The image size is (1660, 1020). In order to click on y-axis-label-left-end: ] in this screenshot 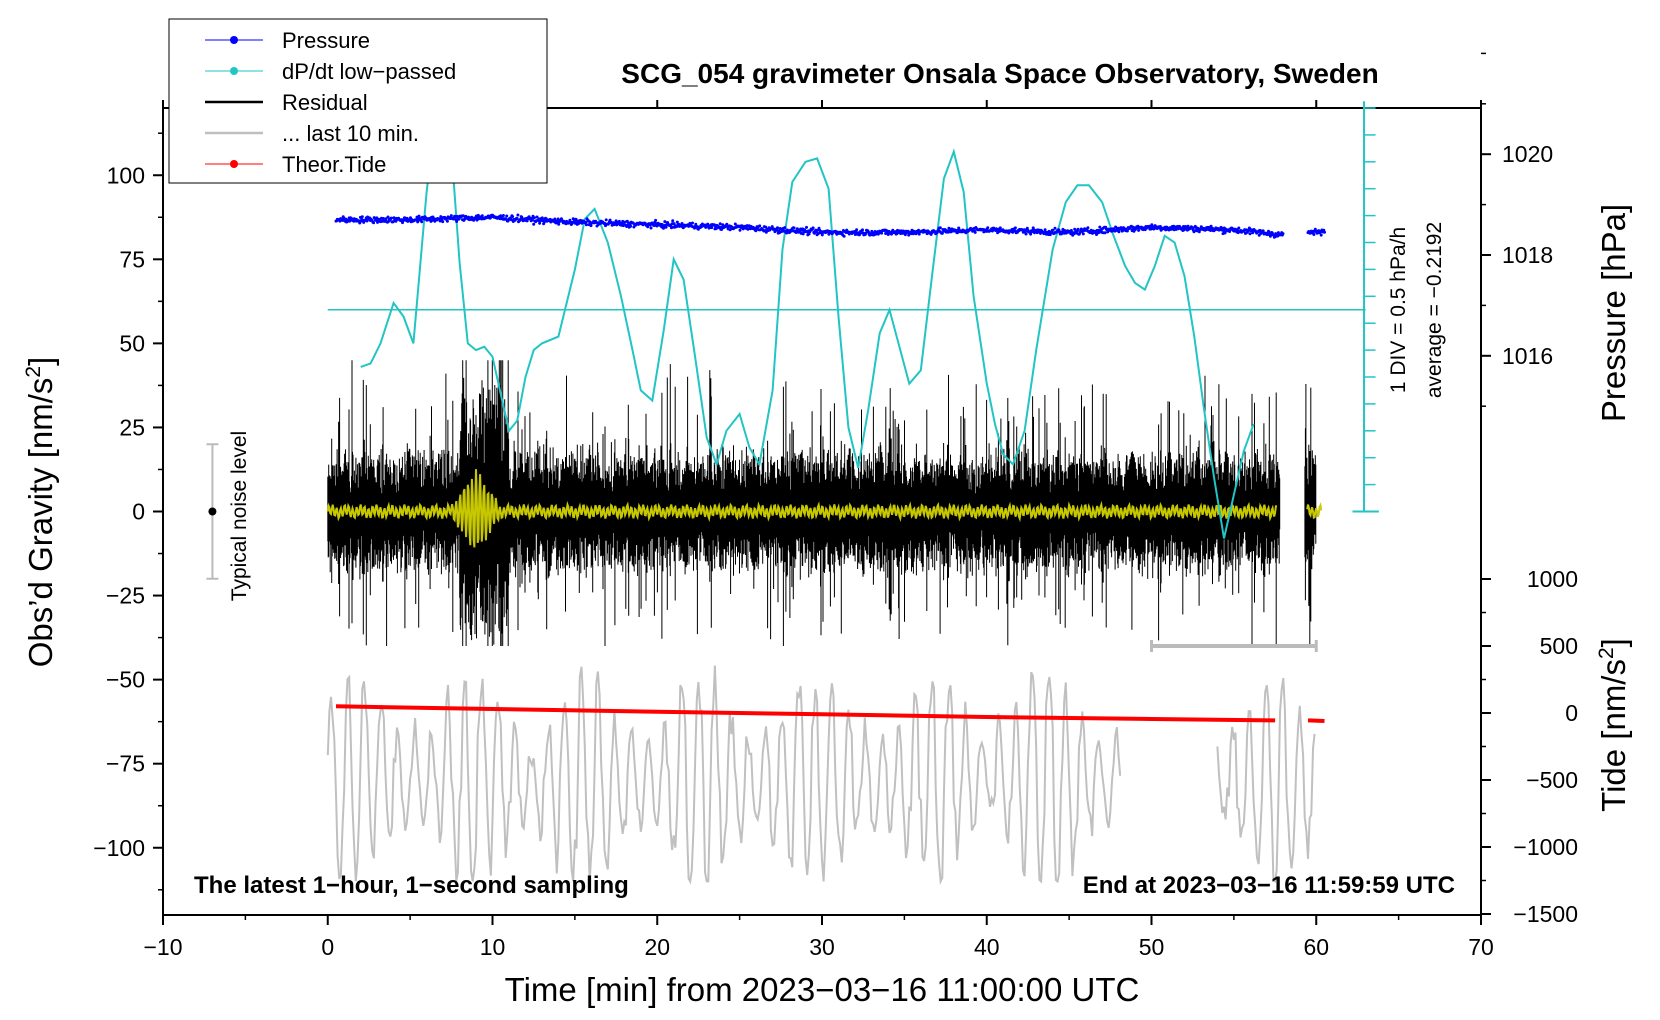, I will do `click(40, 361)`.